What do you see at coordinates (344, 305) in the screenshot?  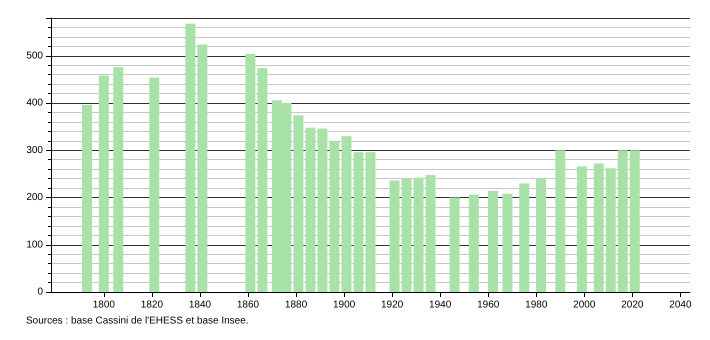 I see `x-tick-label: 1900` at bounding box center [344, 305].